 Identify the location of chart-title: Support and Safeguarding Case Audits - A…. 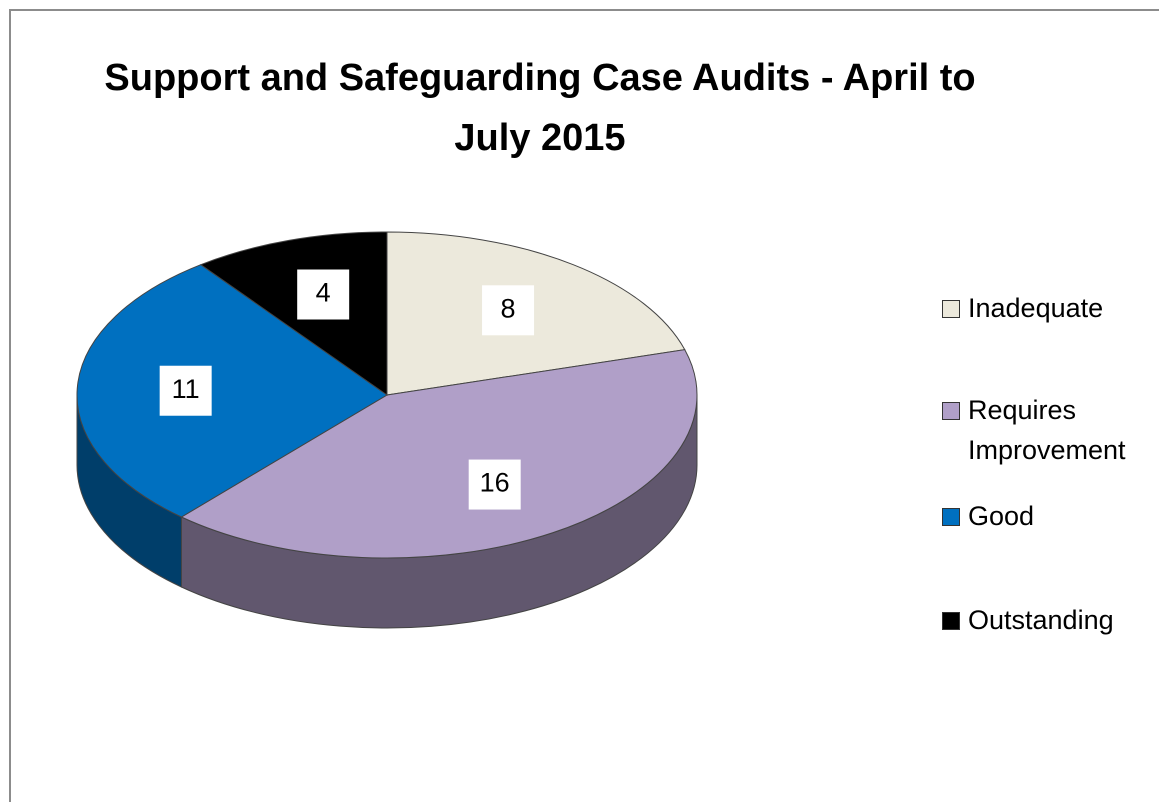
(540, 108).